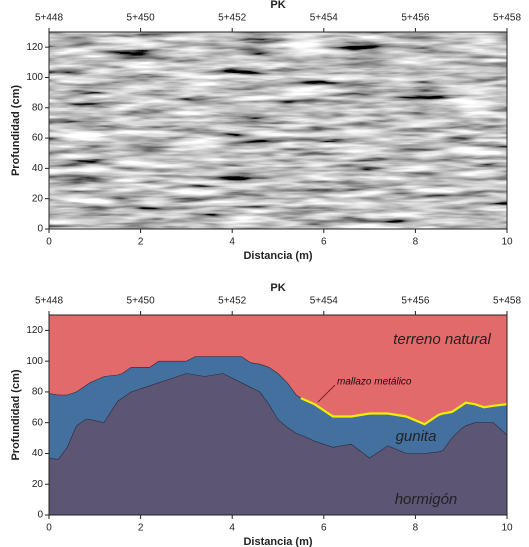  I want to click on mallazo-line, so click(404, 411).